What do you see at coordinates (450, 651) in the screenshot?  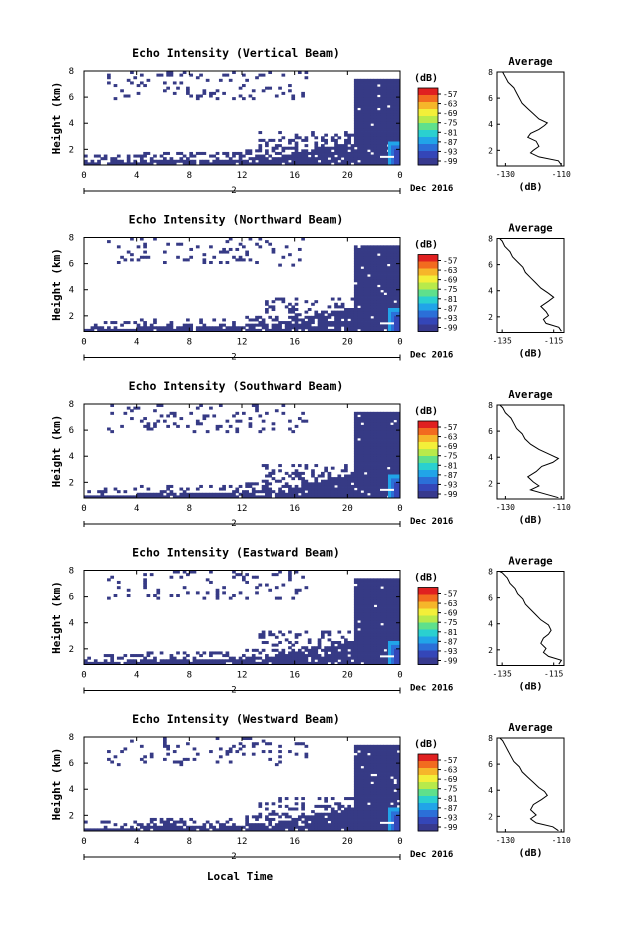 I see `colorbar-tick-label: -93` at bounding box center [450, 651].